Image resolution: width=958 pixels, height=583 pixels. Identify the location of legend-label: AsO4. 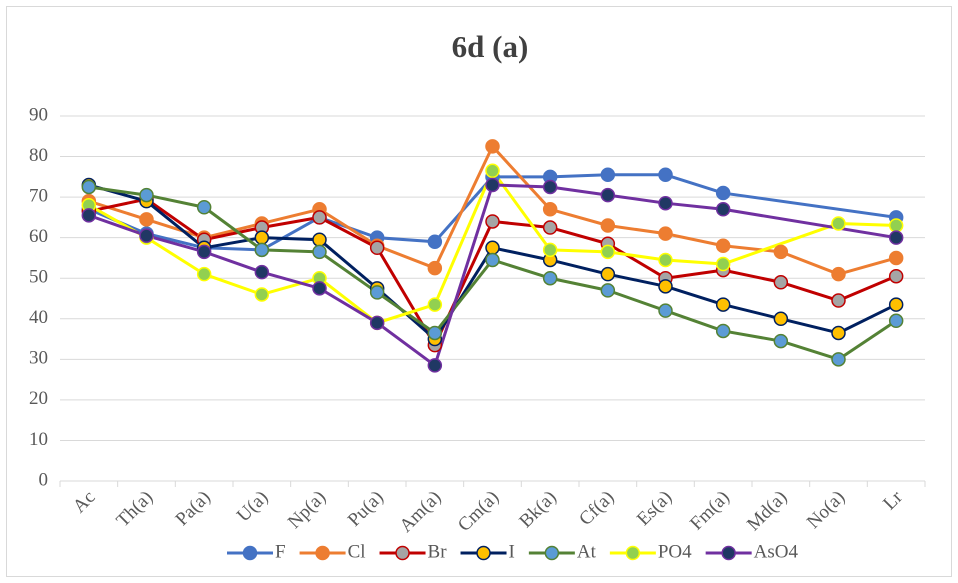
(776, 551).